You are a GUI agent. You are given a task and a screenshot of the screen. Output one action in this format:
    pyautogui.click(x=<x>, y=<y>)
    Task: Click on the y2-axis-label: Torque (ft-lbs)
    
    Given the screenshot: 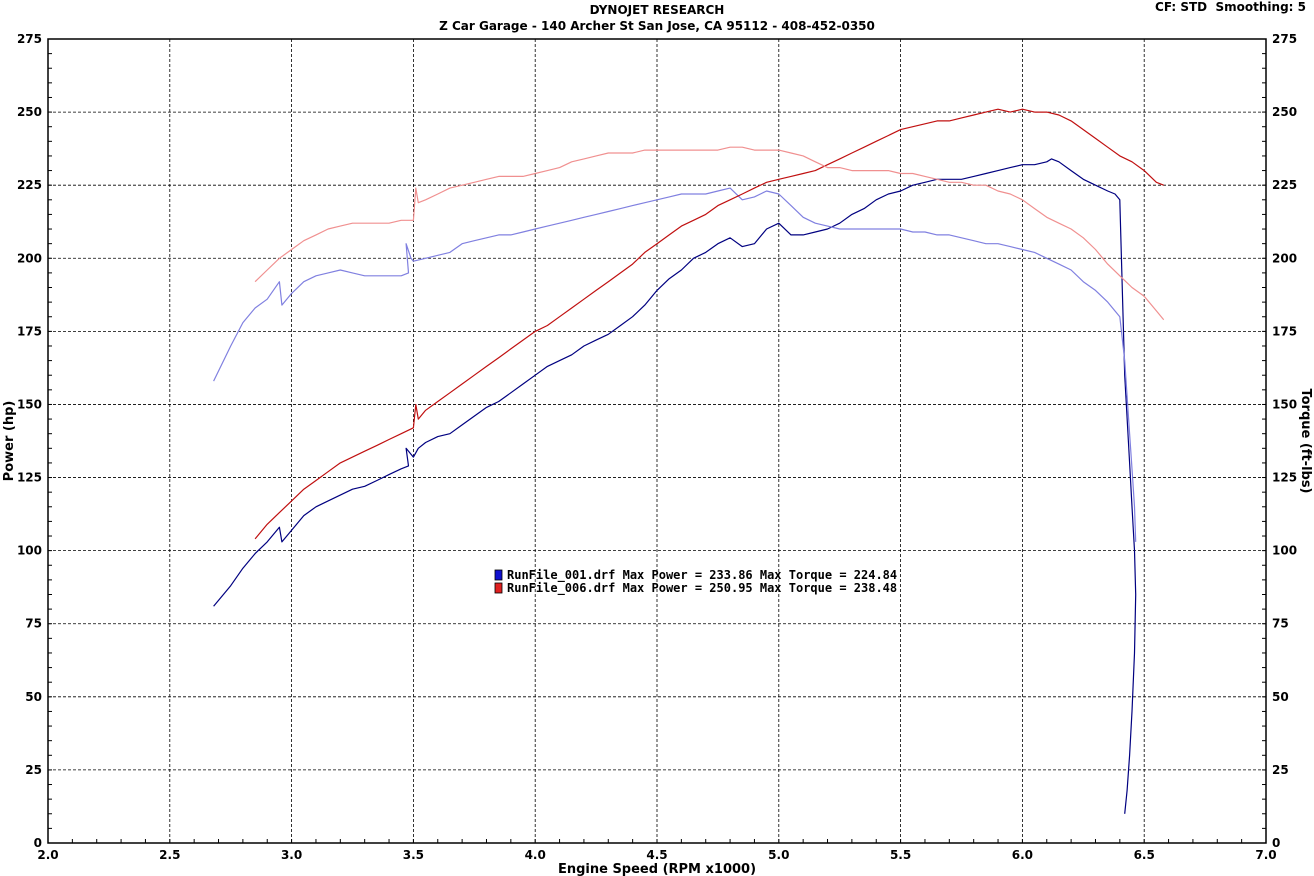 What is the action you would take?
    pyautogui.click(x=1305, y=440)
    